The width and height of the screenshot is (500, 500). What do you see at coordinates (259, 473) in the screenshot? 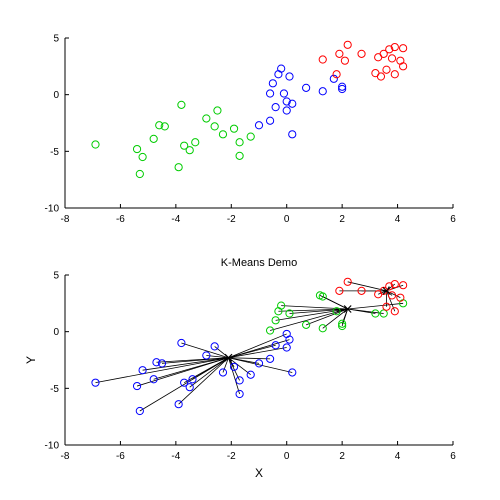
I see `x-axis-label: X` at bounding box center [259, 473].